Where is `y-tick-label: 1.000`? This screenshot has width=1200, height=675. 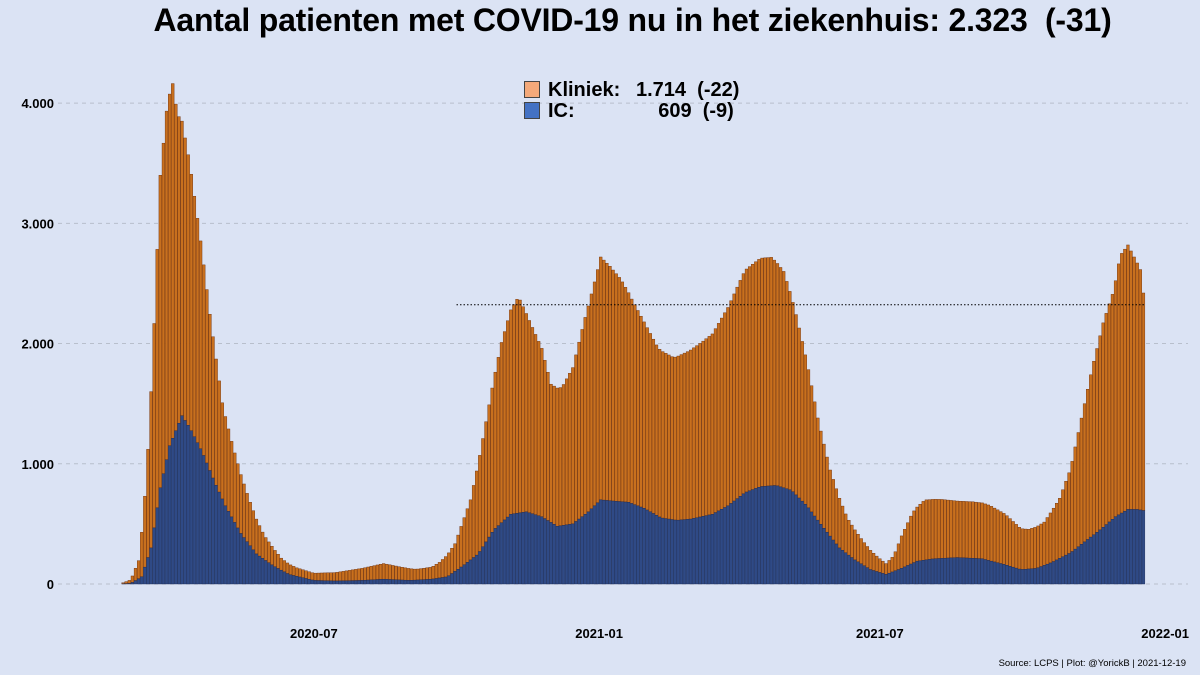
y-tick-label: 1.000 is located at coordinates (37, 464).